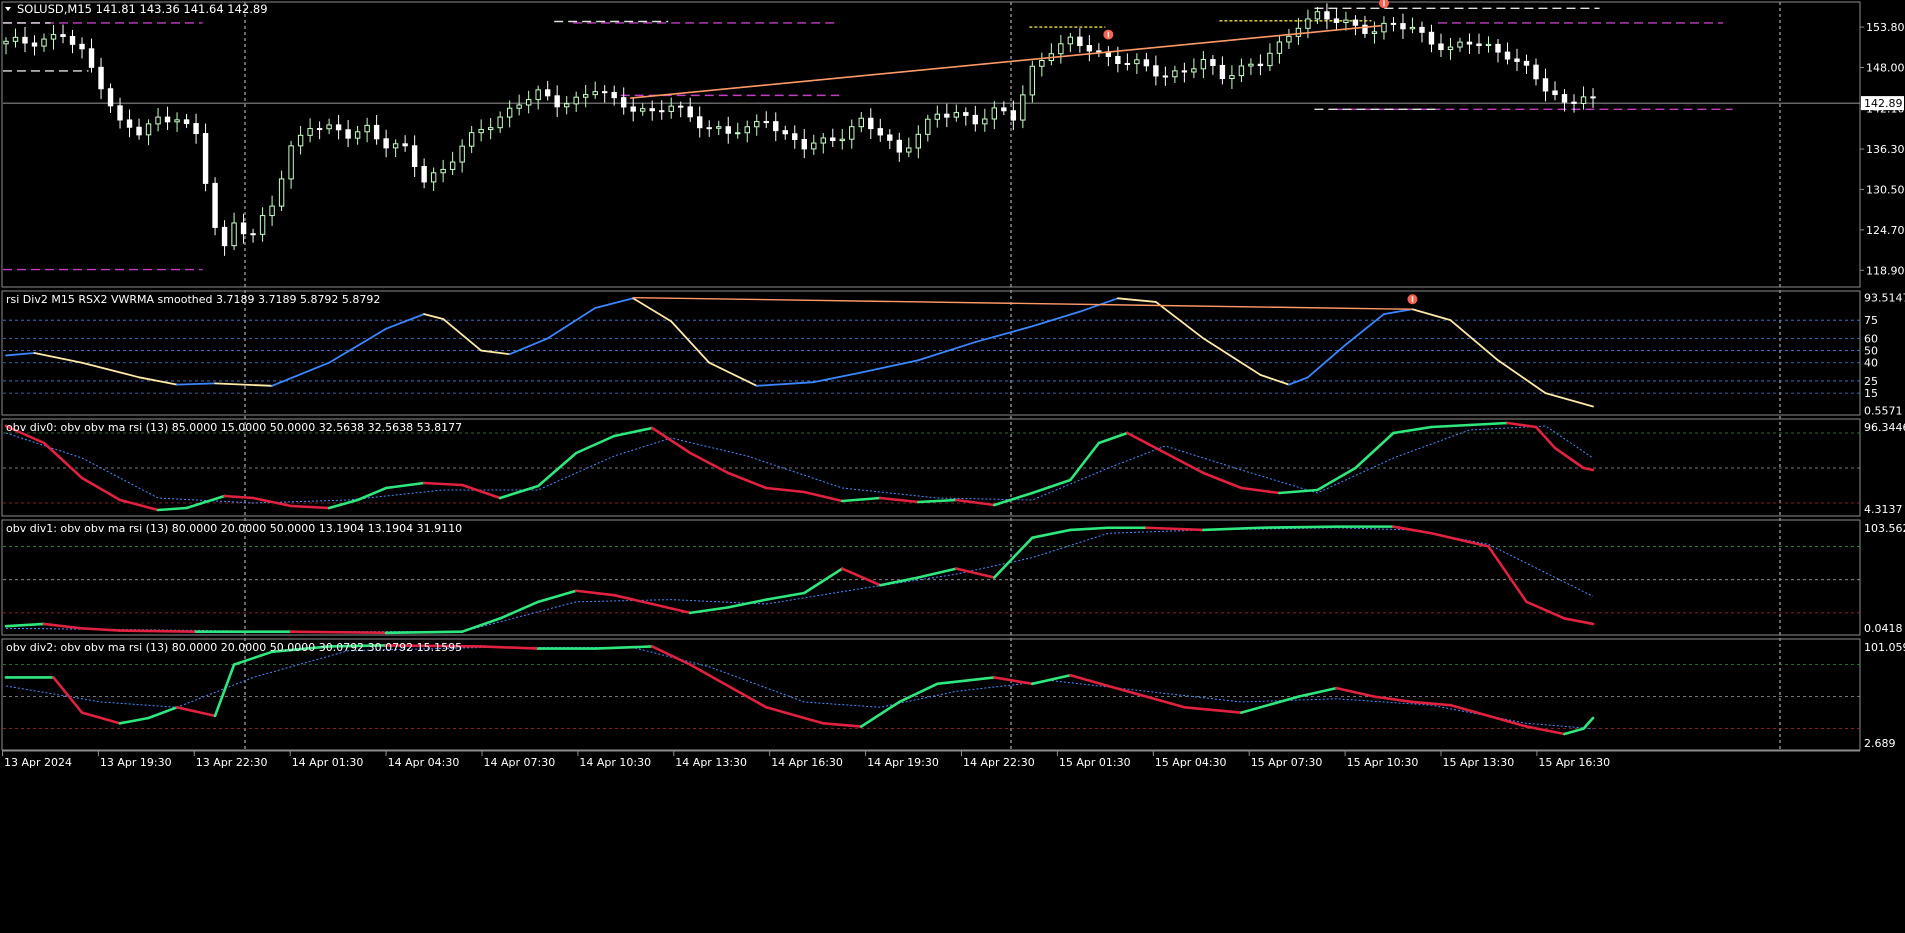  What do you see at coordinates (799, 464) in the screenshot?
I see `indicator-ma-line` at bounding box center [799, 464].